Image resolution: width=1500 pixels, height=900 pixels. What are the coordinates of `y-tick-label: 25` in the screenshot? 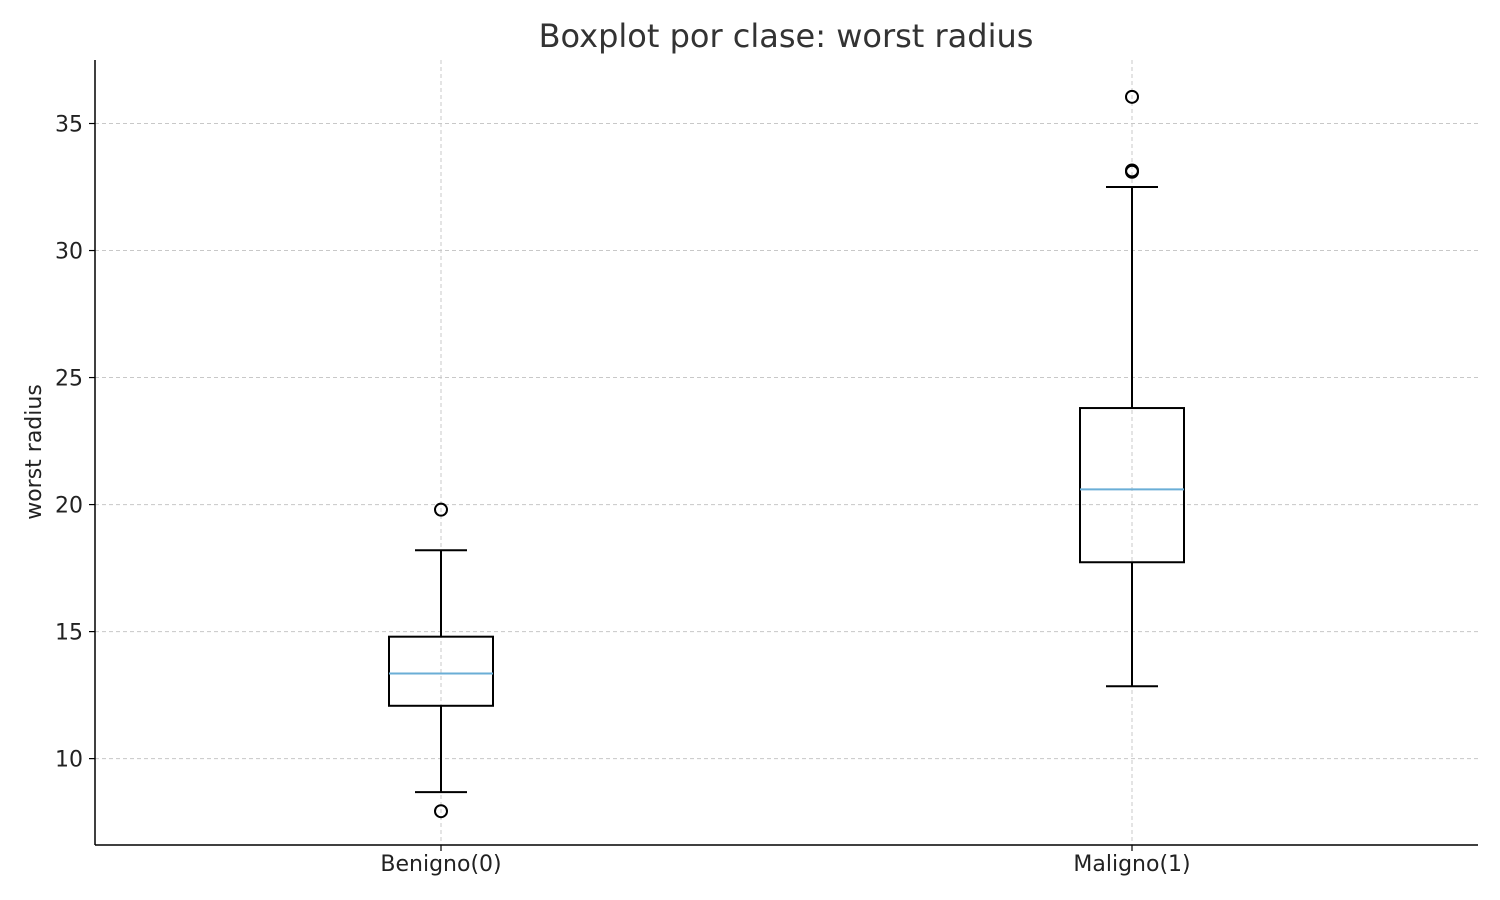 It's located at (69, 379).